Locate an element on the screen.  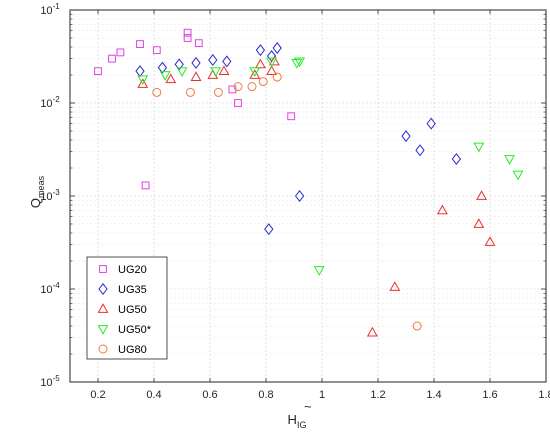
x-tick-label: 1.8 is located at coordinates (544, 395).